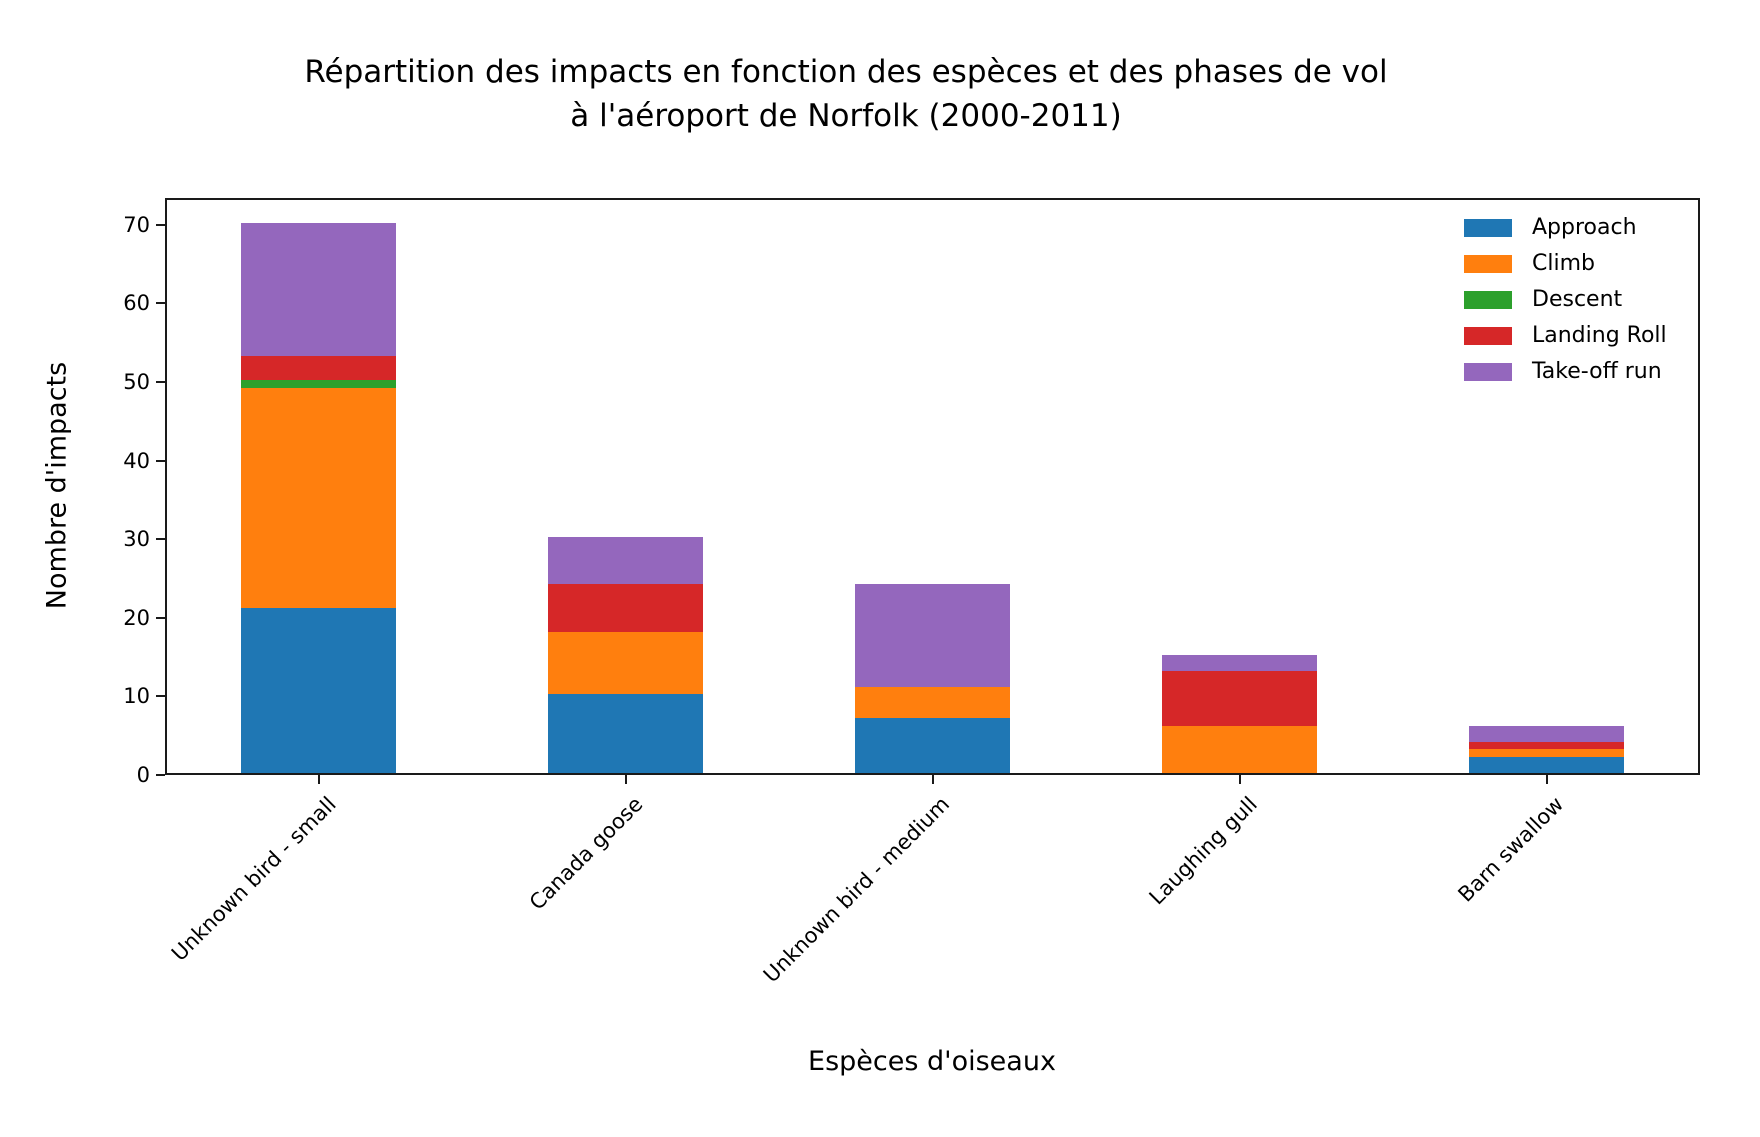 This screenshot has width=1760, height=1137. What do you see at coordinates (1511, 849) in the screenshot?
I see `x-tick-label: Barn swallow` at bounding box center [1511, 849].